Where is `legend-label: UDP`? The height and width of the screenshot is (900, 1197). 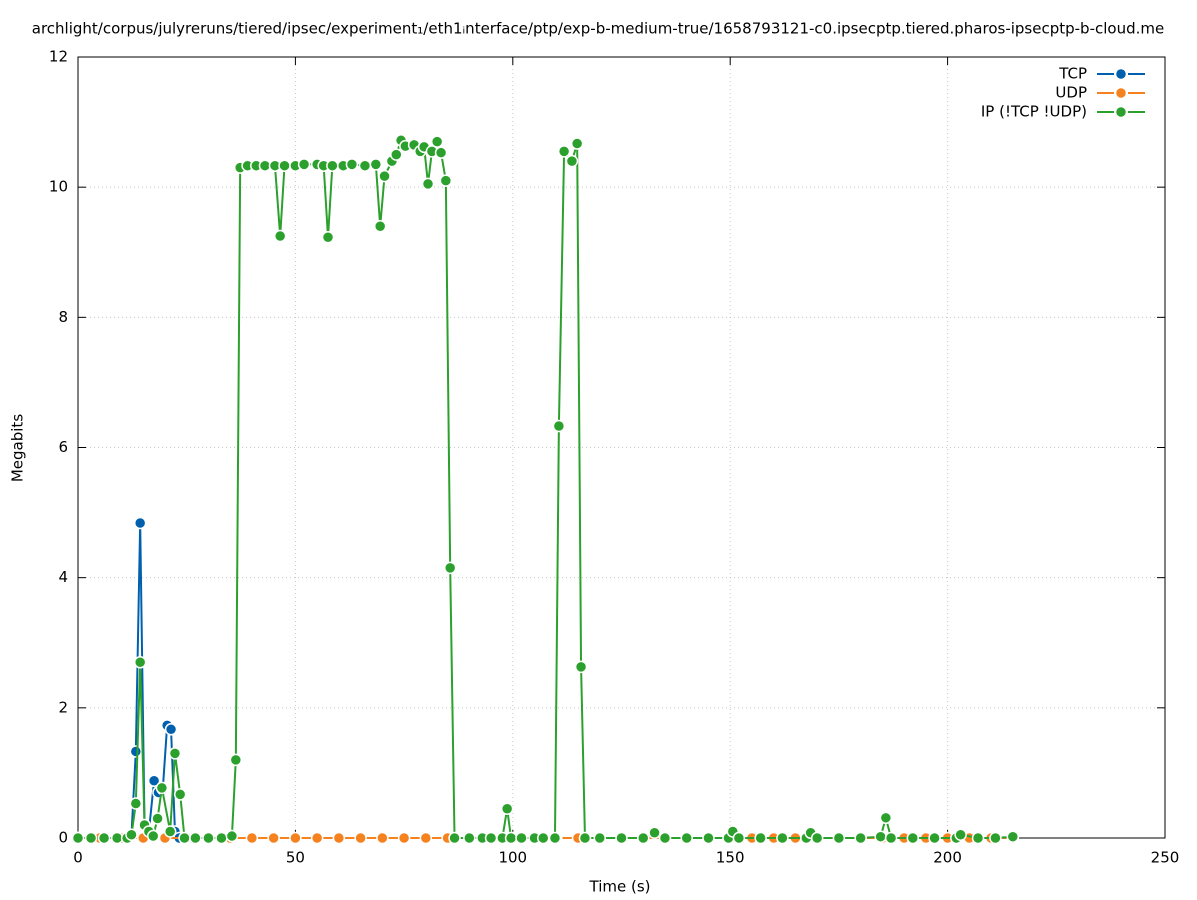
legend-label: UDP is located at coordinates (1071, 93).